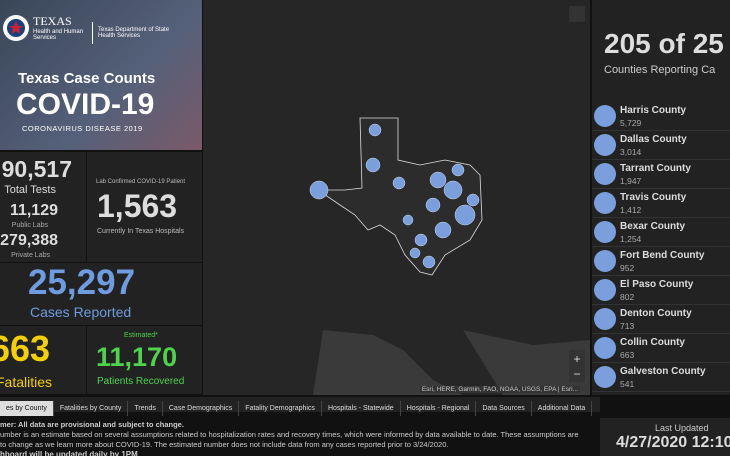 The image size is (730, 456). I want to click on hospital-value: 1,563, so click(137, 206).